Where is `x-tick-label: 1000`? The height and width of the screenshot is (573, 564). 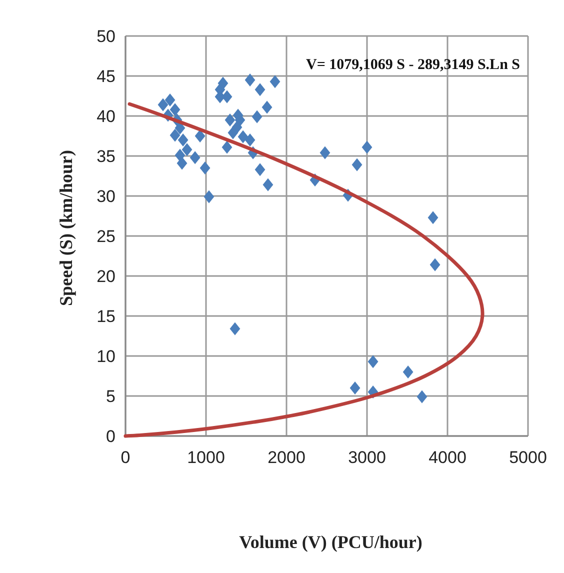 x-tick-label: 1000 is located at coordinates (206, 457).